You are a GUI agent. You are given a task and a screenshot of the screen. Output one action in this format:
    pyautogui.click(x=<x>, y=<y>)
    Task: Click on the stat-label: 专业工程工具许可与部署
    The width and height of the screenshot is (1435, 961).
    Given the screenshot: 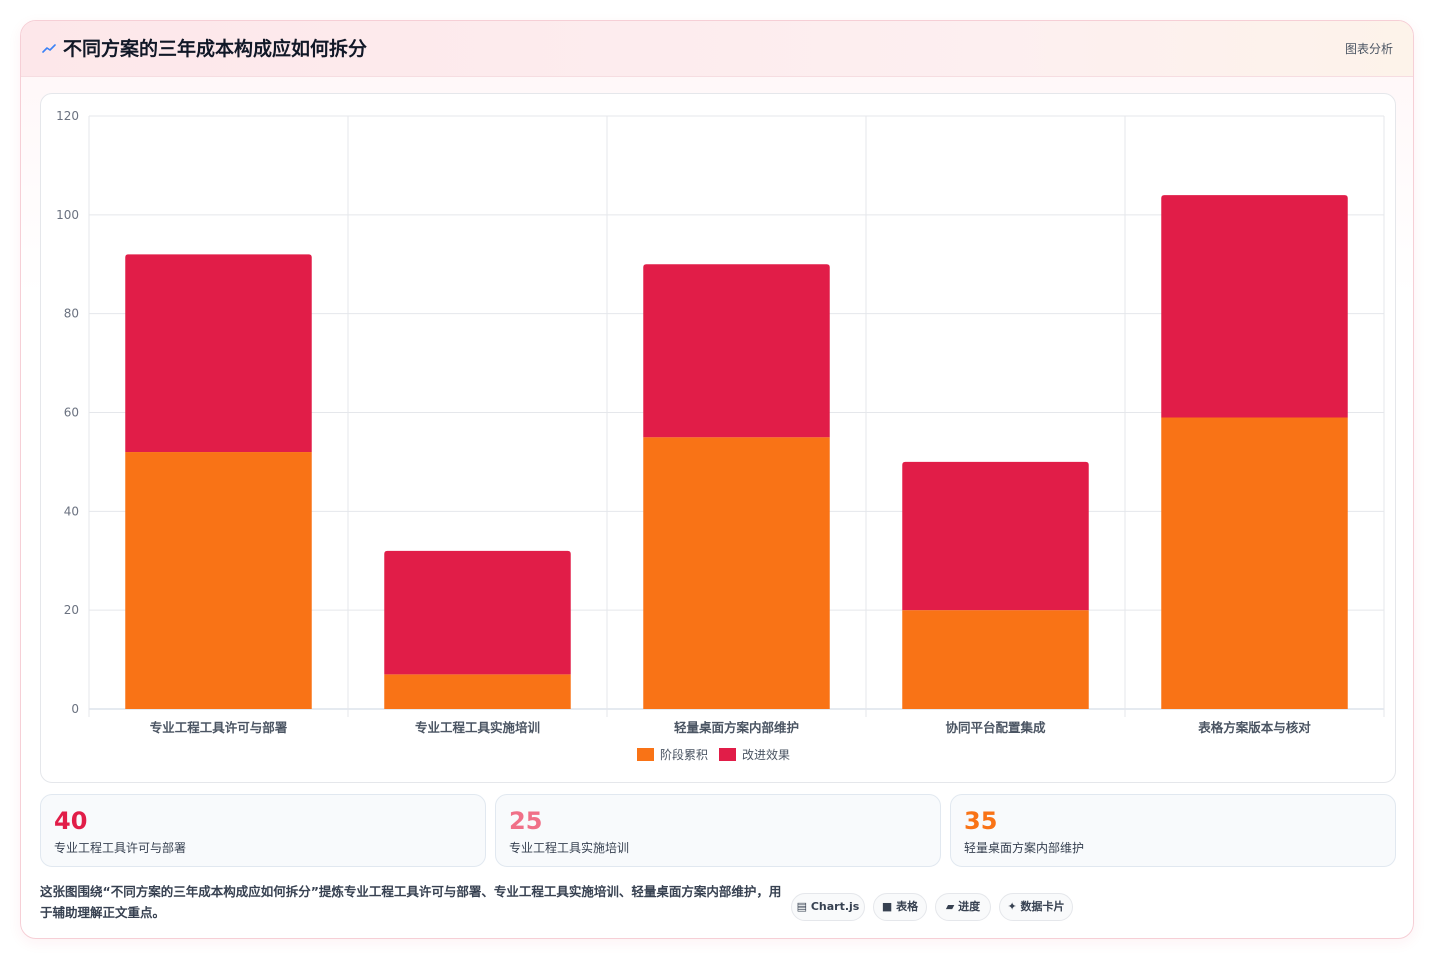 What is the action you would take?
    pyautogui.click(x=120, y=848)
    